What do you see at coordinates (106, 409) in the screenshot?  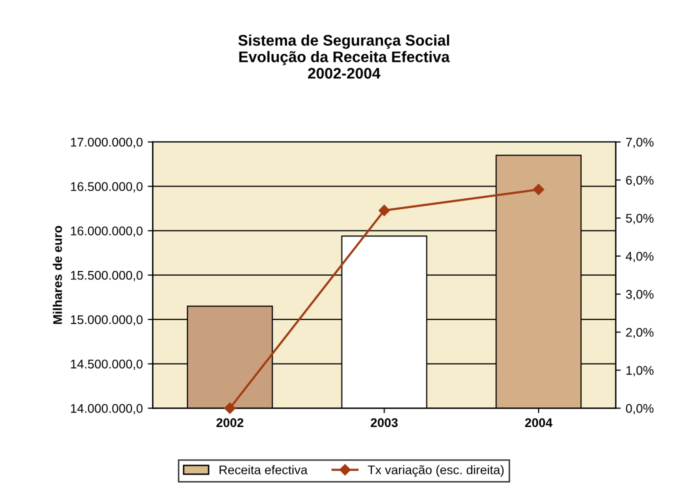 I see `y-tick-label: 14.000.000,0` at bounding box center [106, 409].